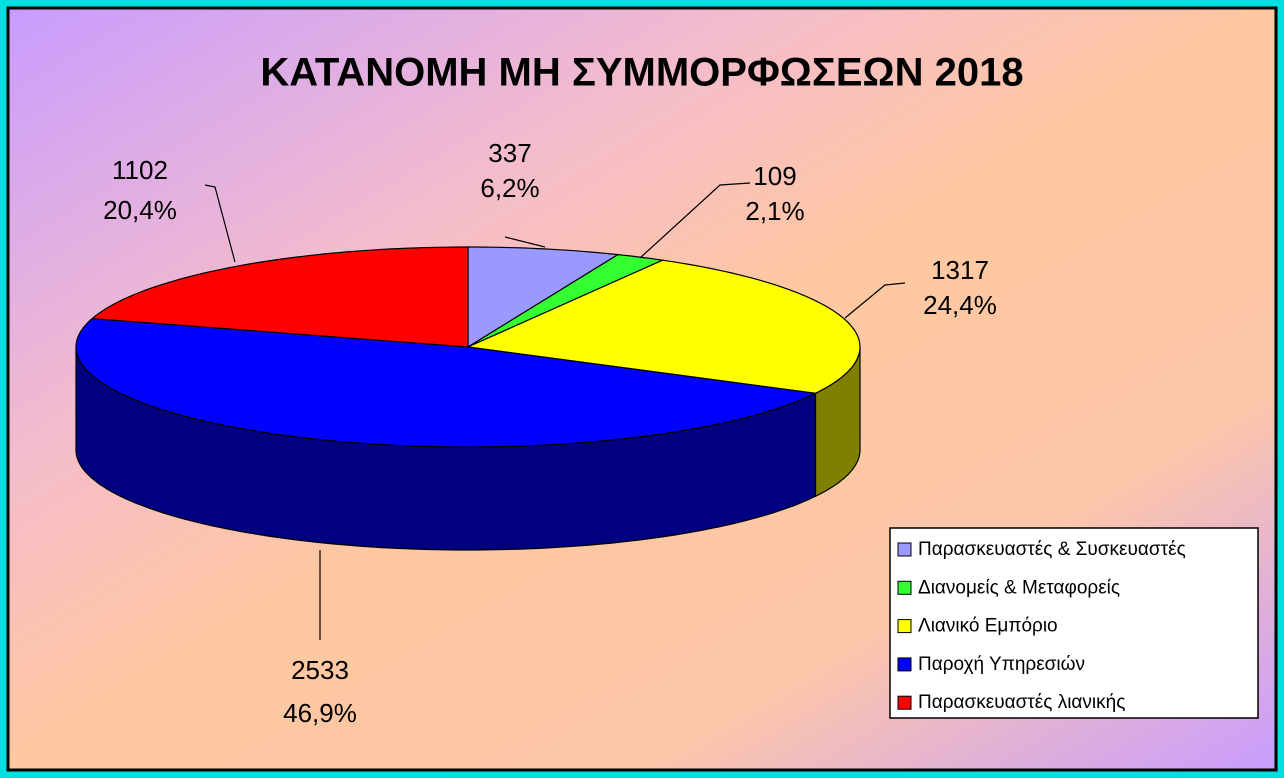  What do you see at coordinates (140, 170) in the screenshot?
I see `value-label: 1102` at bounding box center [140, 170].